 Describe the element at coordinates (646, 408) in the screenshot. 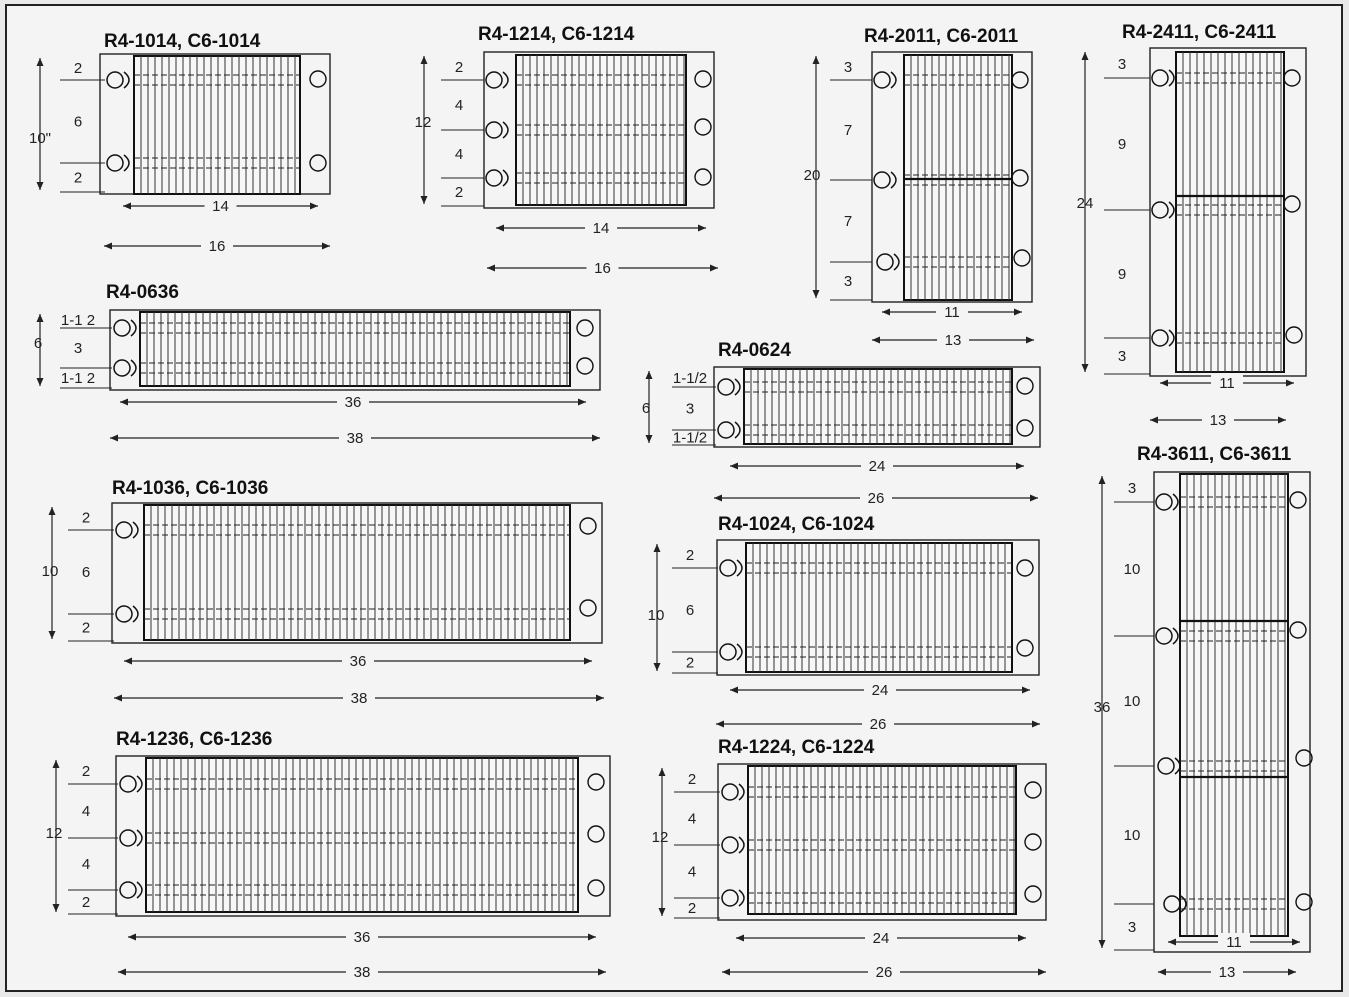

I see `overall-height-label: 6` at that location.